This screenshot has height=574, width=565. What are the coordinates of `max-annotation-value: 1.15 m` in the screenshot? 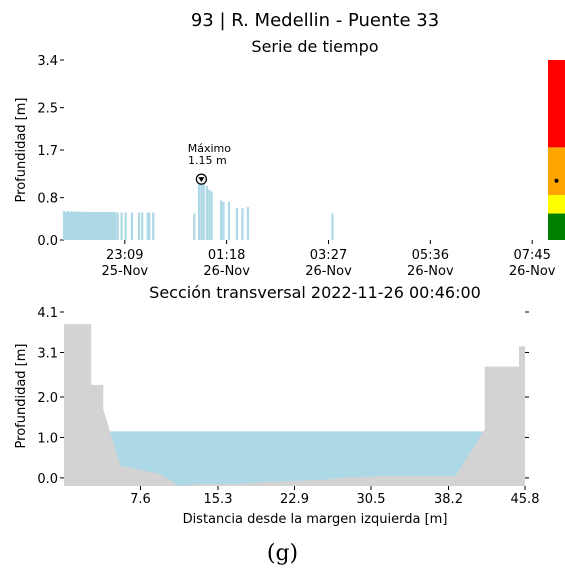 It's located at (207, 160).